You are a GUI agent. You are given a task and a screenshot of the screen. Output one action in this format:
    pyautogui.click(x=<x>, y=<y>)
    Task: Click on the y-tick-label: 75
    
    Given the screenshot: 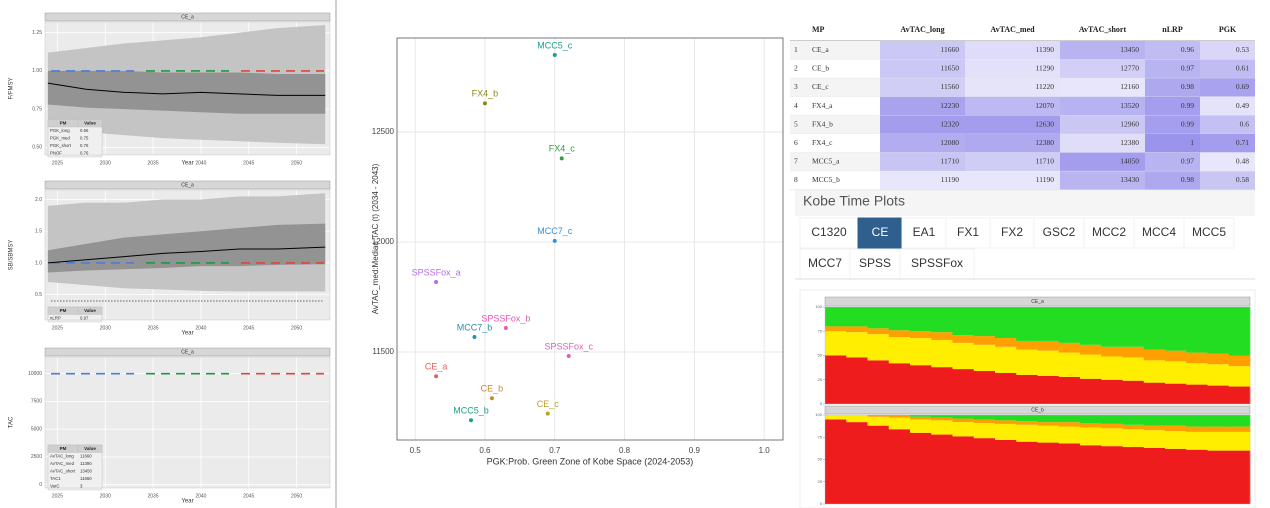 What is the action you would take?
    pyautogui.click(x=820, y=436)
    